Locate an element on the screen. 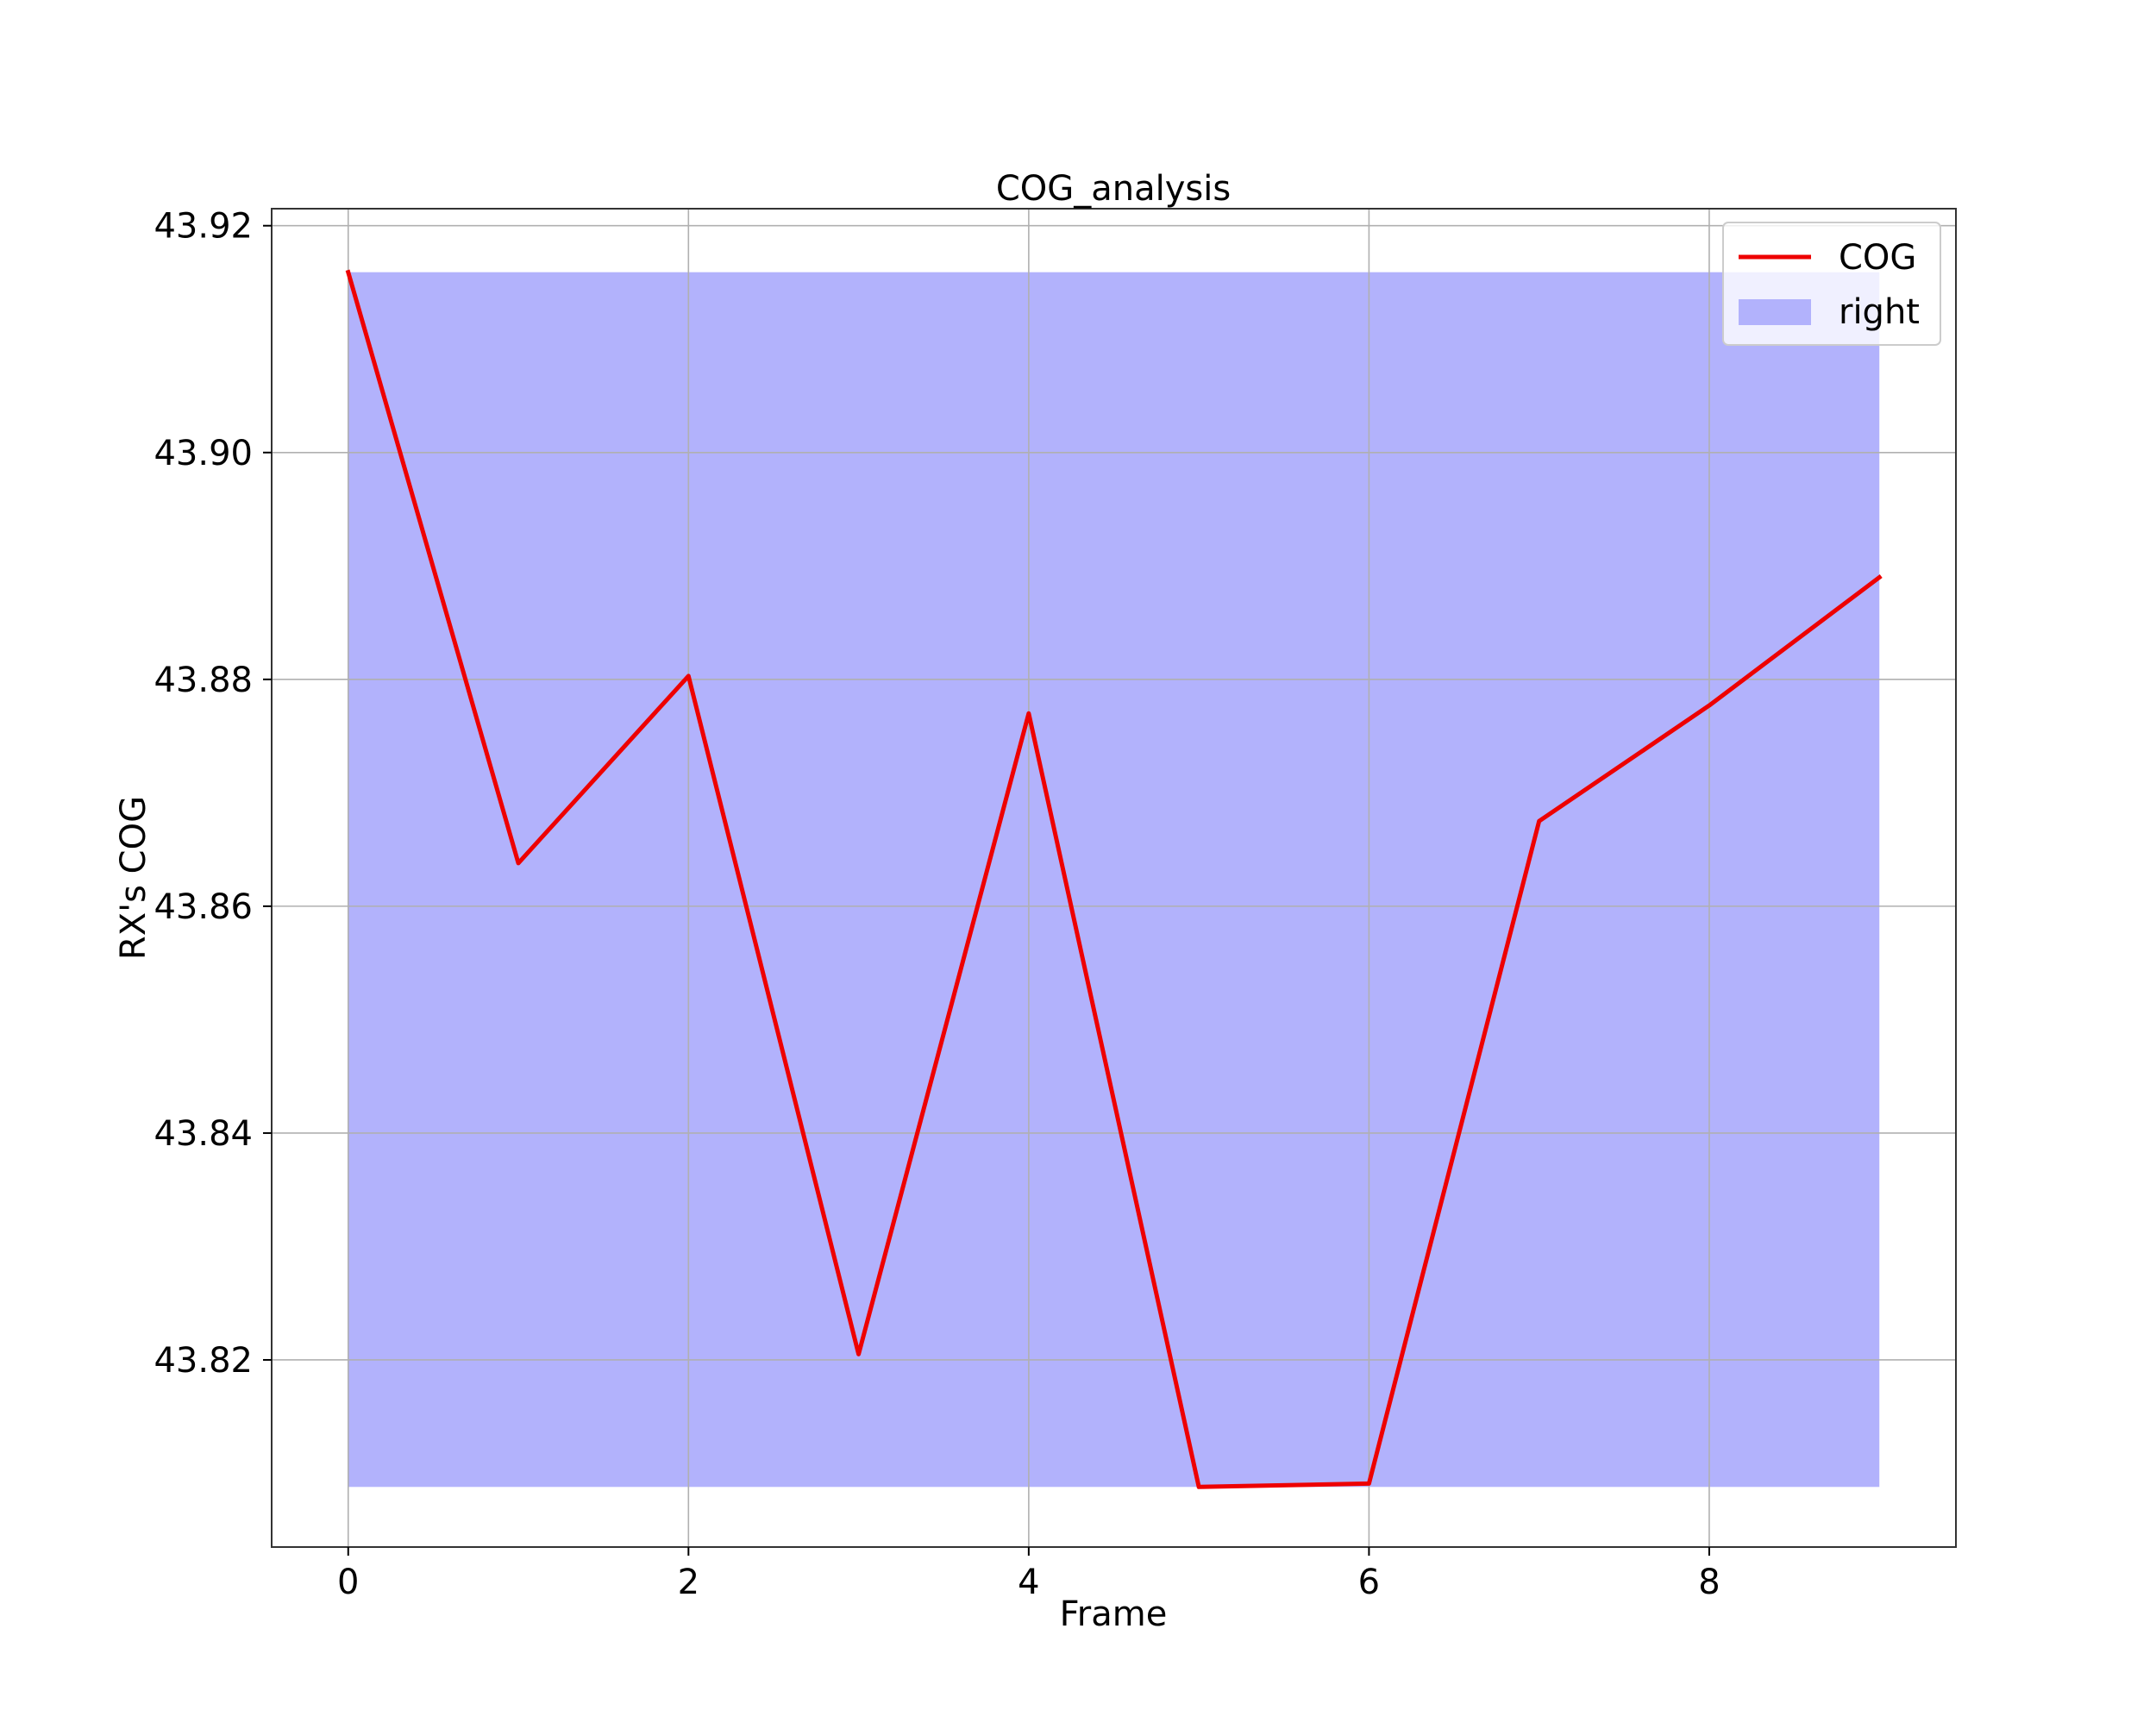  legend-area-swatch is located at coordinates (1775, 312).